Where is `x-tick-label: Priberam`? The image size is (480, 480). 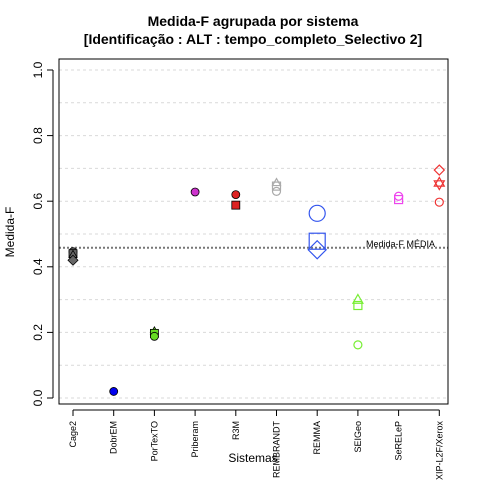
x-tick-label: Priberam is located at coordinates (195, 439).